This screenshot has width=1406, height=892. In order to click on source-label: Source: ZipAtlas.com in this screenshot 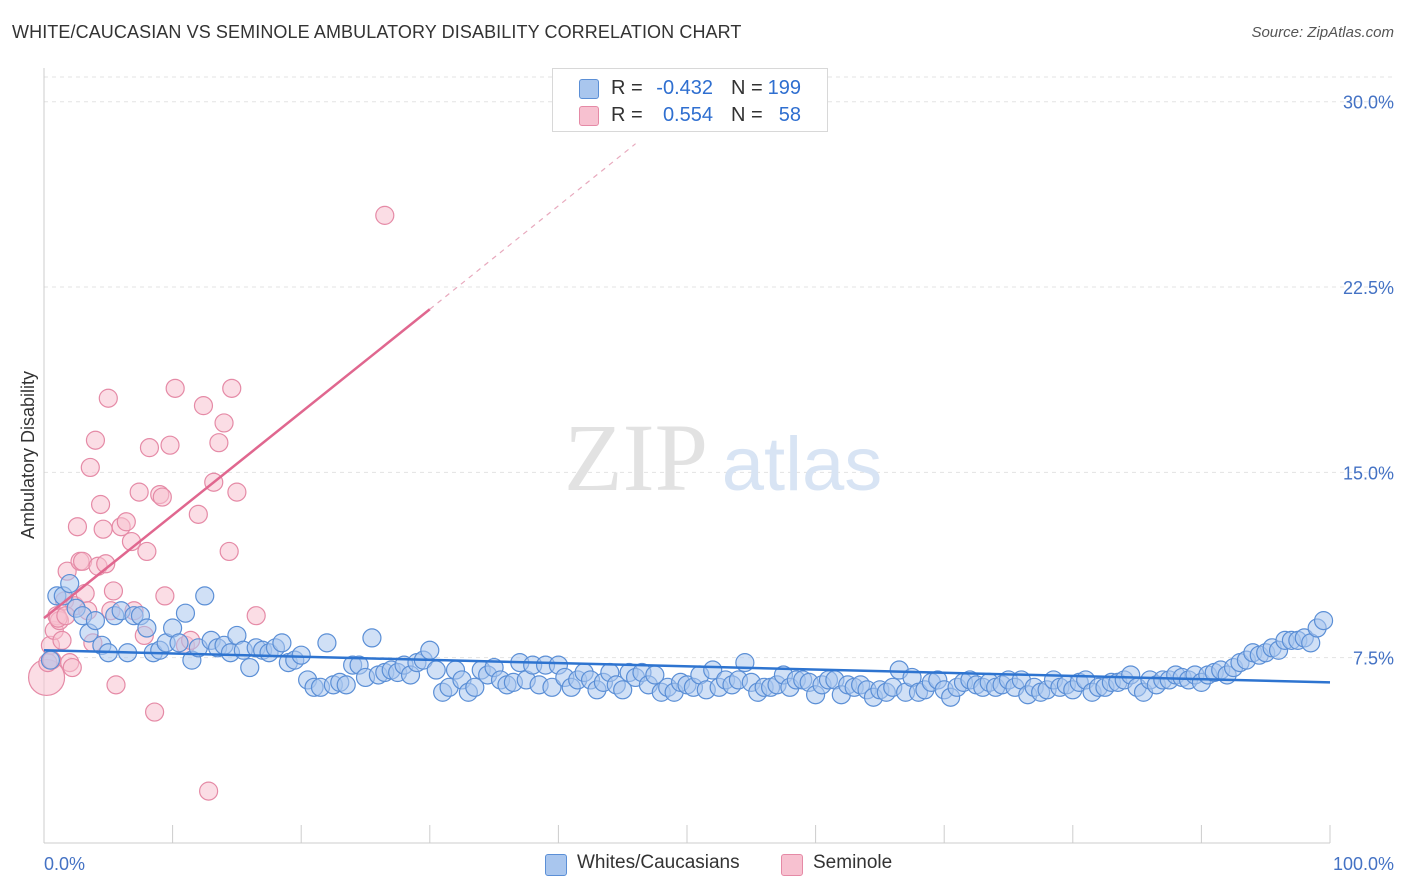, I will do `click(1322, 32)`.